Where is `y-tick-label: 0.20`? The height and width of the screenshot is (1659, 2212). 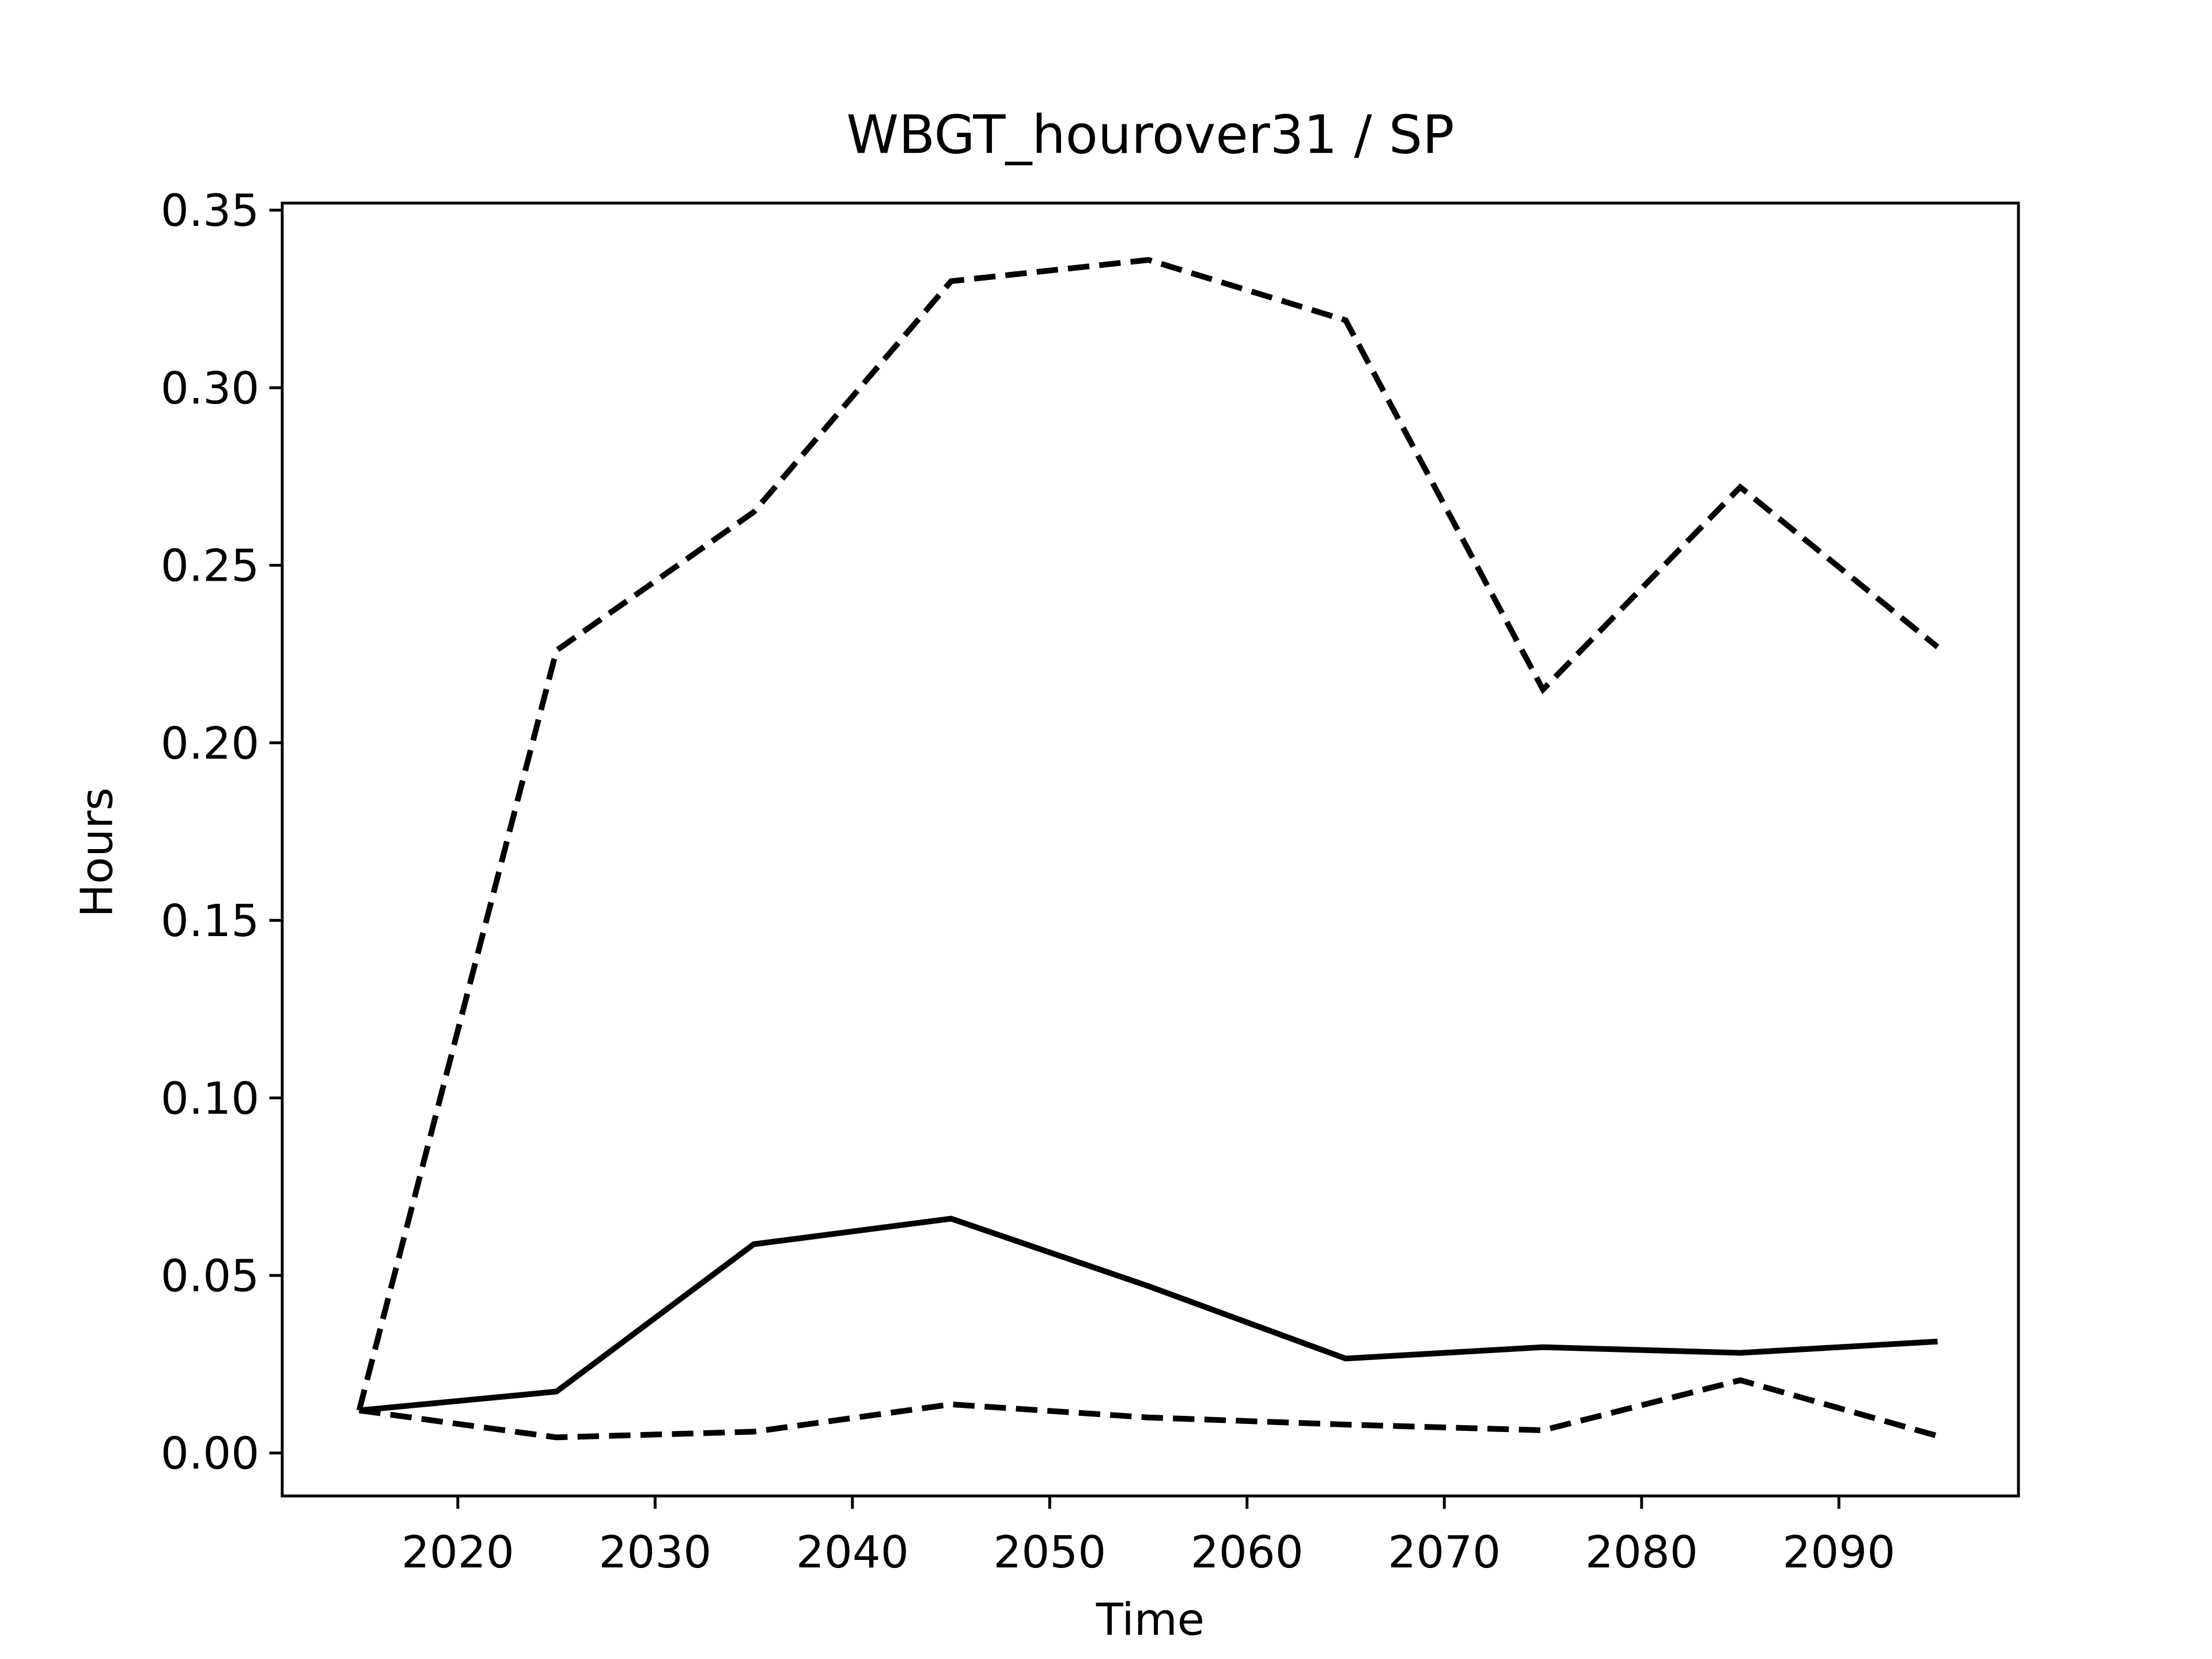 y-tick-label: 0.20 is located at coordinates (210, 744).